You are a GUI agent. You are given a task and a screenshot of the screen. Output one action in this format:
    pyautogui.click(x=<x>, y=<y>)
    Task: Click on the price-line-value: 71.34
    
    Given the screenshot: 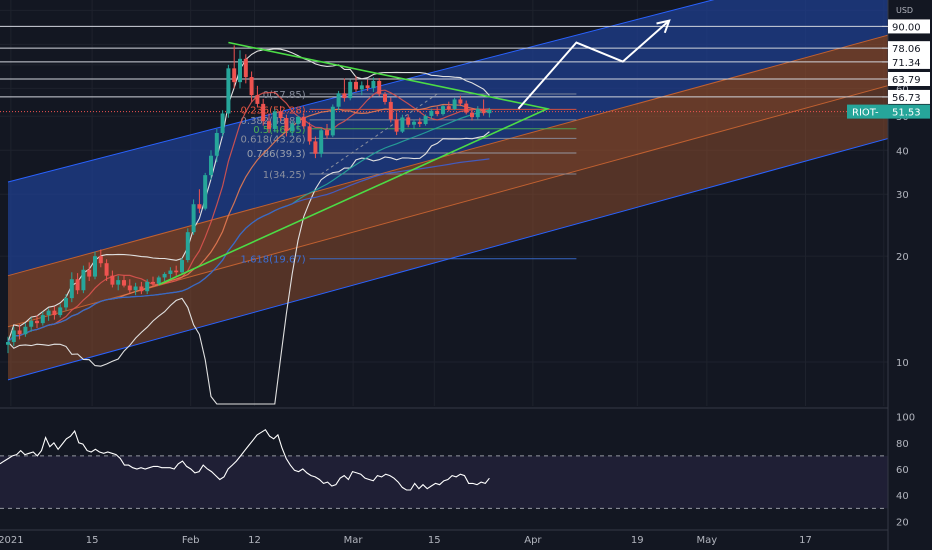 What is the action you would take?
    pyautogui.click(x=906, y=63)
    